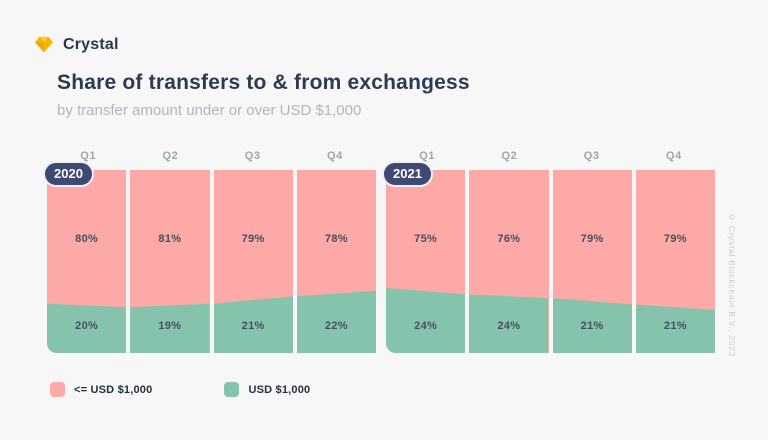 This screenshot has height=440, width=768. Describe the element at coordinates (279, 389) in the screenshot. I see `legend-label-over-1000: USD $1,000` at that location.